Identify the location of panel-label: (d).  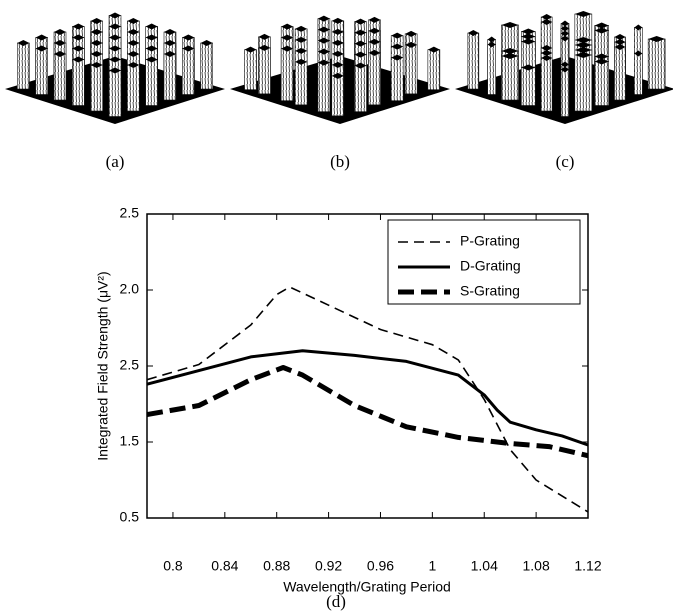
(336, 601).